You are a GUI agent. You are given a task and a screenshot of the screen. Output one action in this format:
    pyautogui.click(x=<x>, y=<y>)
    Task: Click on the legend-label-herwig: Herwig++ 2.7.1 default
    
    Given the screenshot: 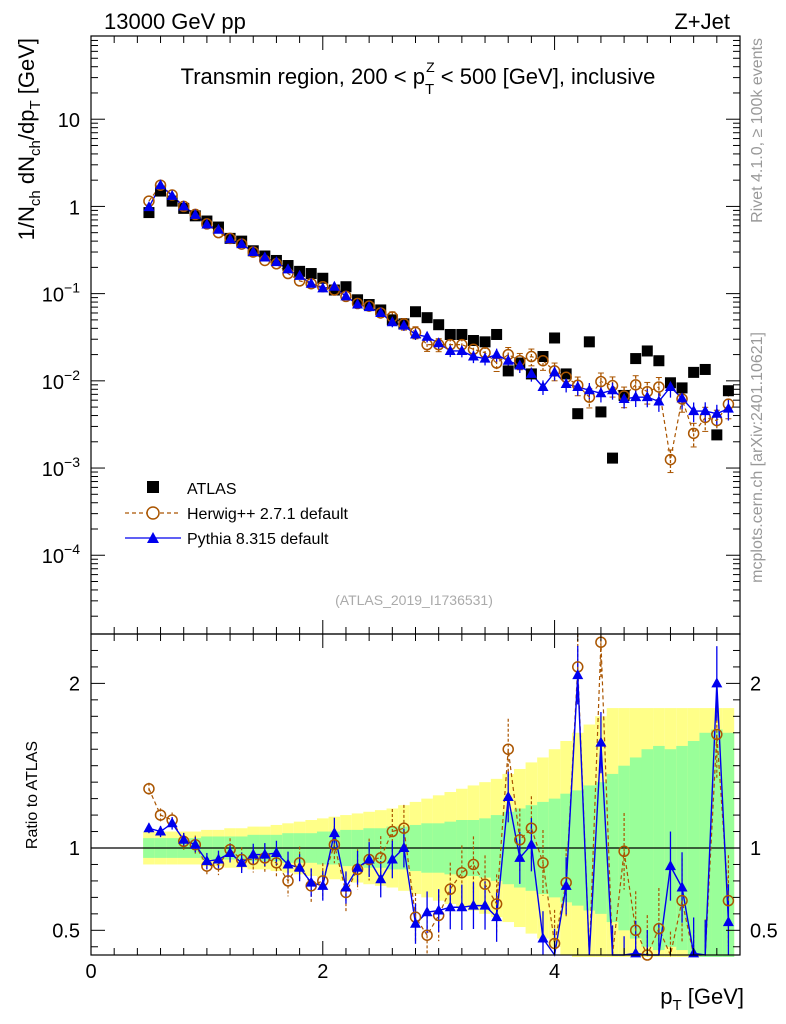 What is the action you would take?
    pyautogui.click(x=268, y=514)
    